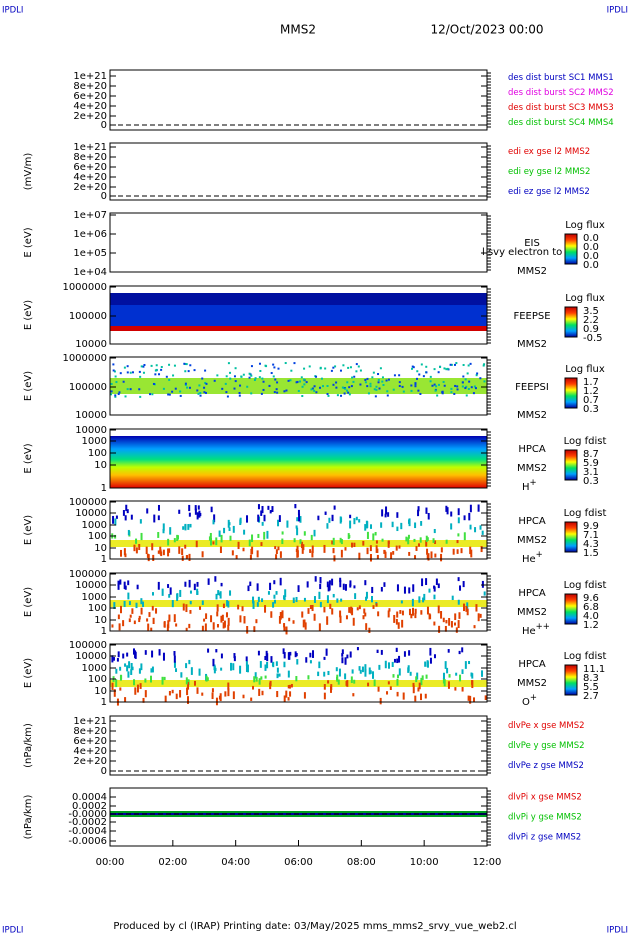 The height and width of the screenshot is (934, 630). Describe the element at coordinates (544, 838) in the screenshot. I see `legend-entry: dlvPi z gse MMS2` at that location.